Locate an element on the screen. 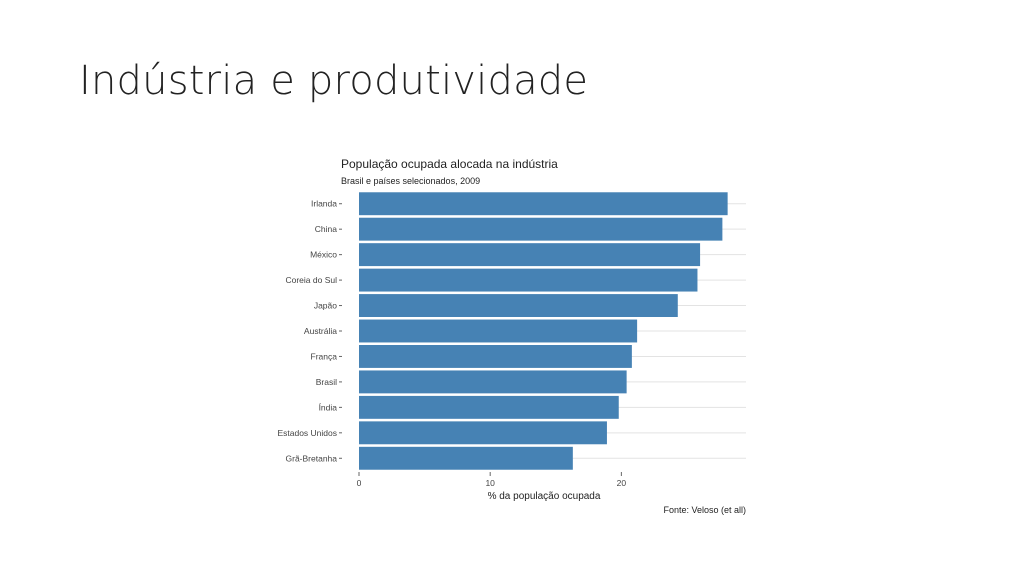 This screenshot has width=1024, height=581. y-tick-label: Coreia do Sul is located at coordinates (311, 280).